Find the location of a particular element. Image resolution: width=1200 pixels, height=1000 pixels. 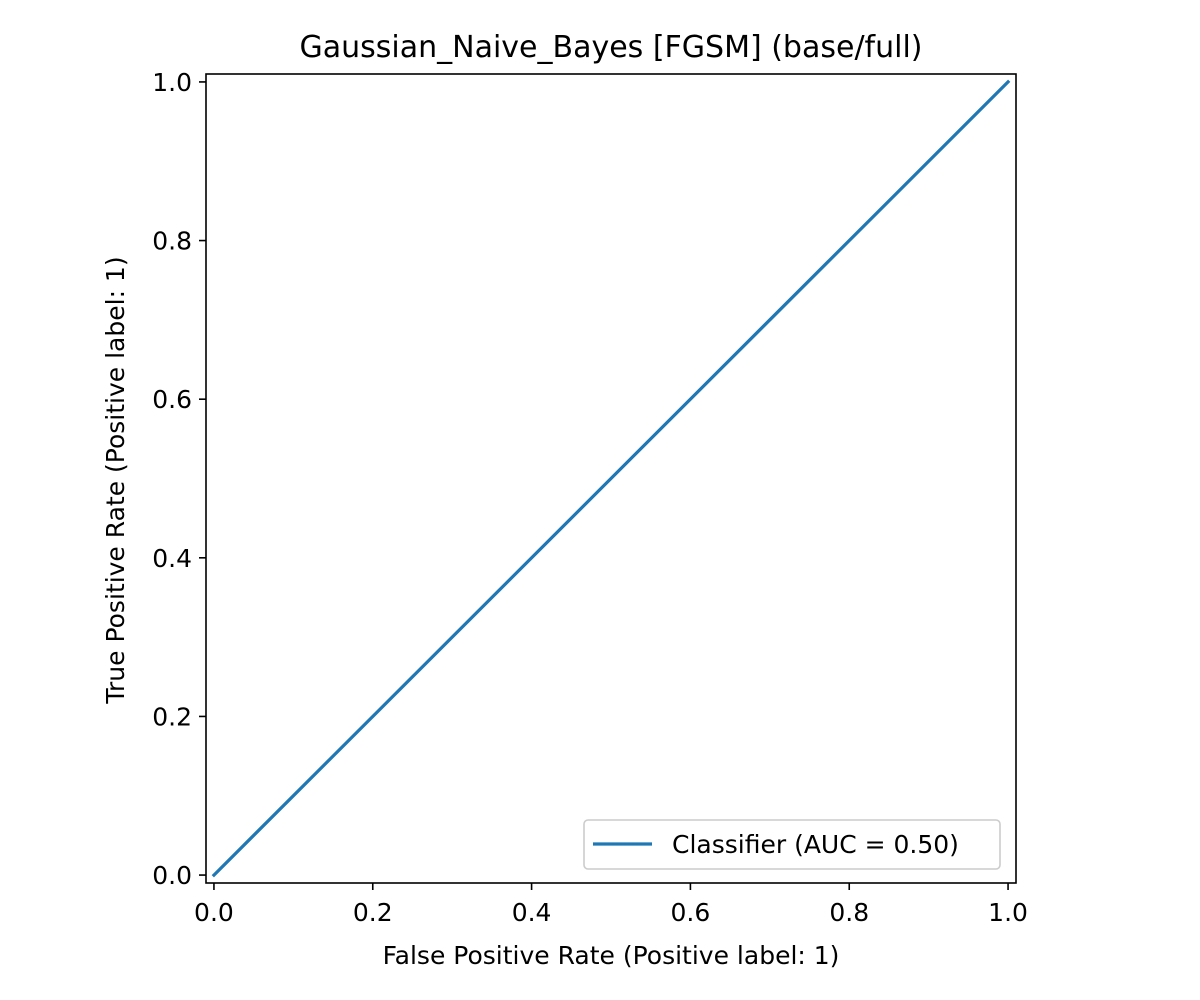

y-axis-label: True Positive Rate (Positive label: 1) is located at coordinates (115, 480).